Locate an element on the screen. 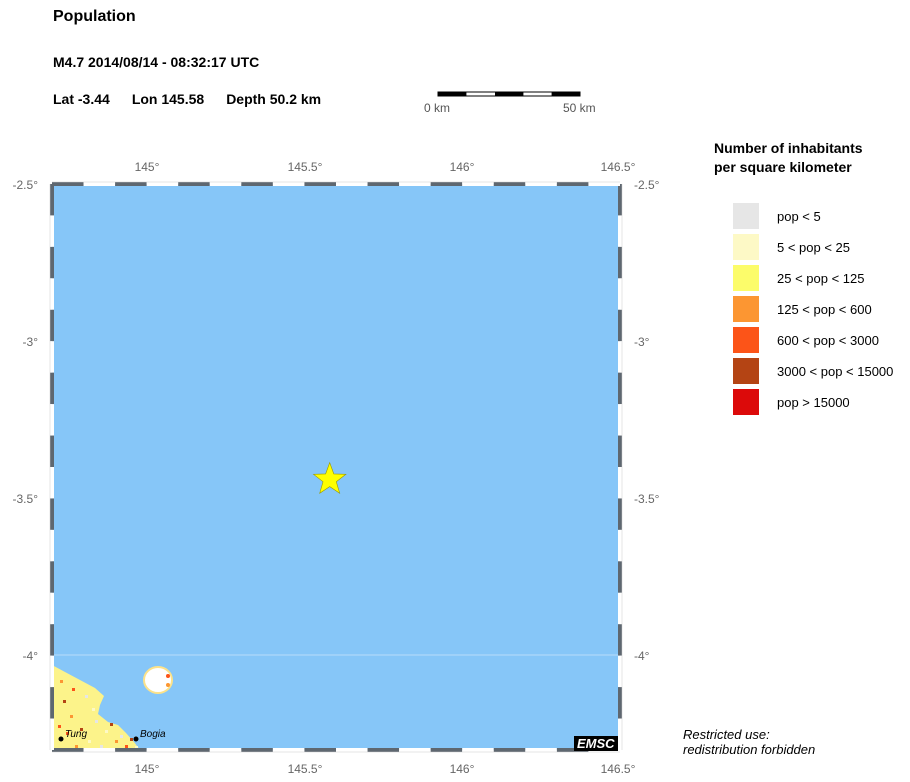  legend-label: 125 < pop < 600 is located at coordinates (824, 309).